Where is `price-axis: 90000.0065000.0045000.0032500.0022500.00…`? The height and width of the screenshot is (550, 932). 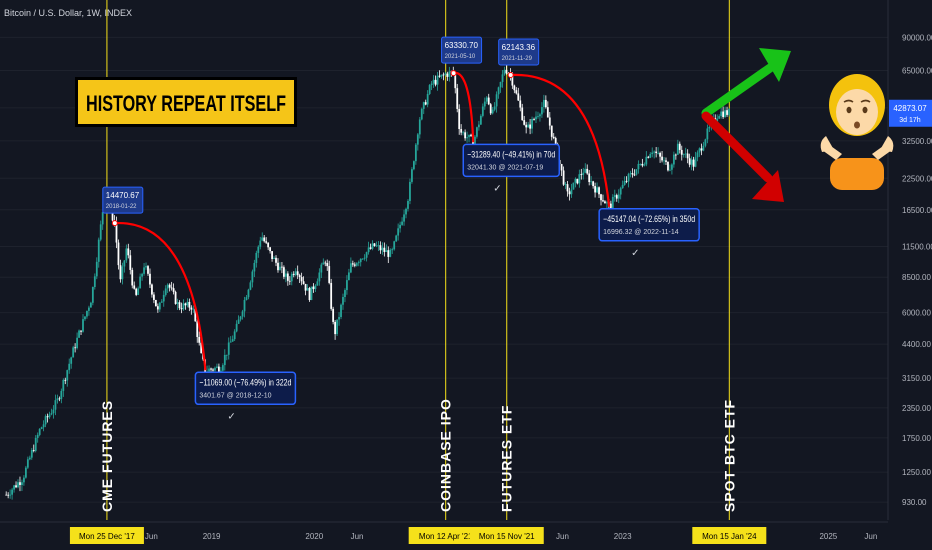 price-axis: 90000.0065000.0045000.0032500.0022500.00… is located at coordinates (909, 260).